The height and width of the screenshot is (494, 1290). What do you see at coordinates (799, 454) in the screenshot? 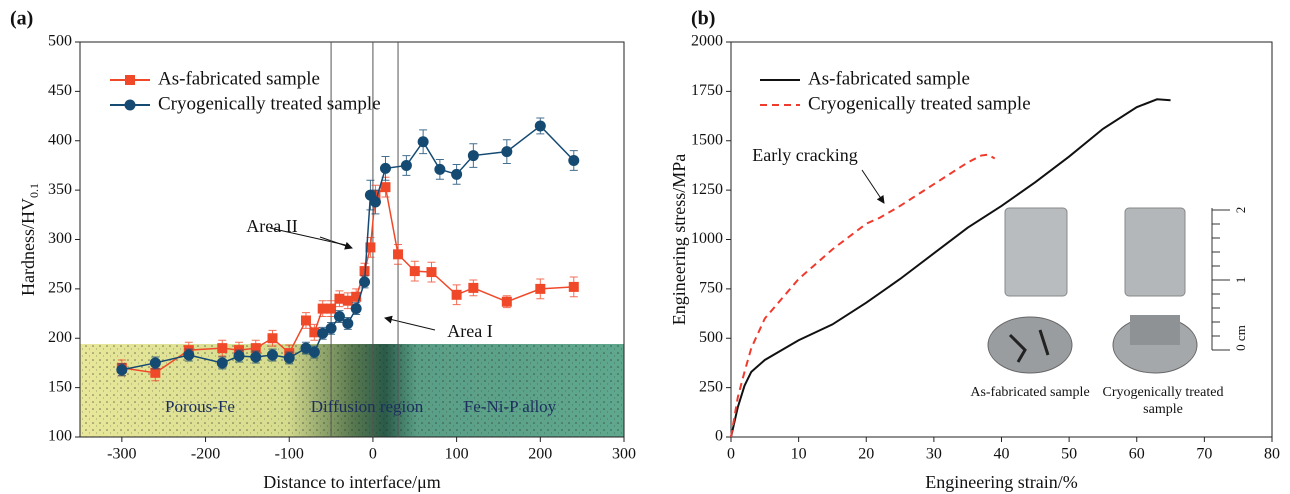
I see `x-tick-label: 10` at bounding box center [799, 454].